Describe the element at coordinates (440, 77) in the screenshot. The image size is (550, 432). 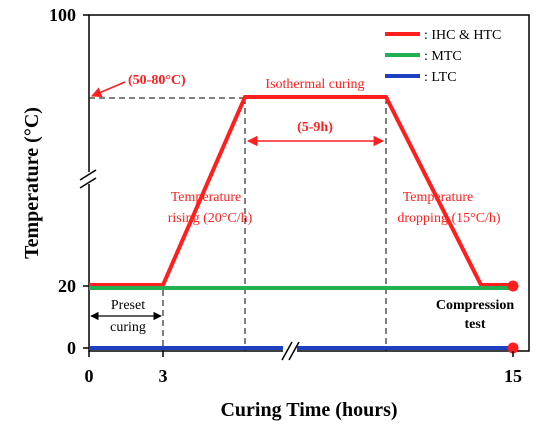
I see `legend-label-2: : LTC` at that location.